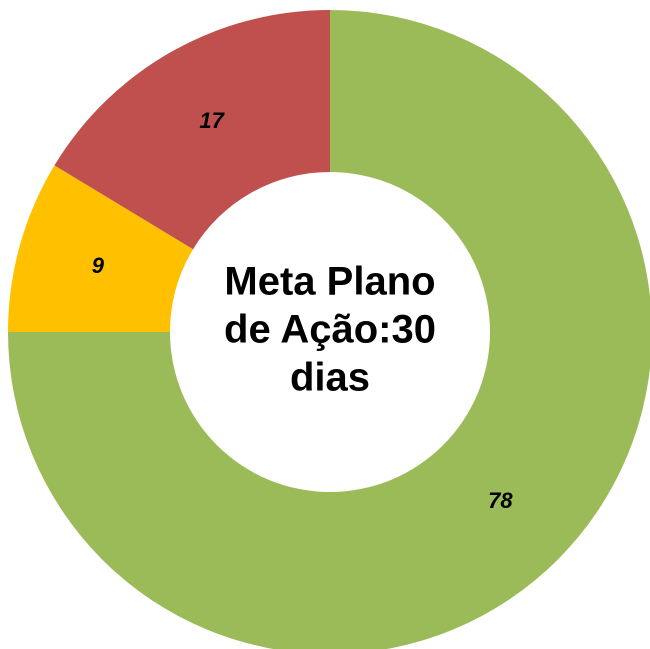 The height and width of the screenshot is (649, 650). Describe the element at coordinates (329, 282) in the screenshot. I see `center-text: Meta Plano` at that location.